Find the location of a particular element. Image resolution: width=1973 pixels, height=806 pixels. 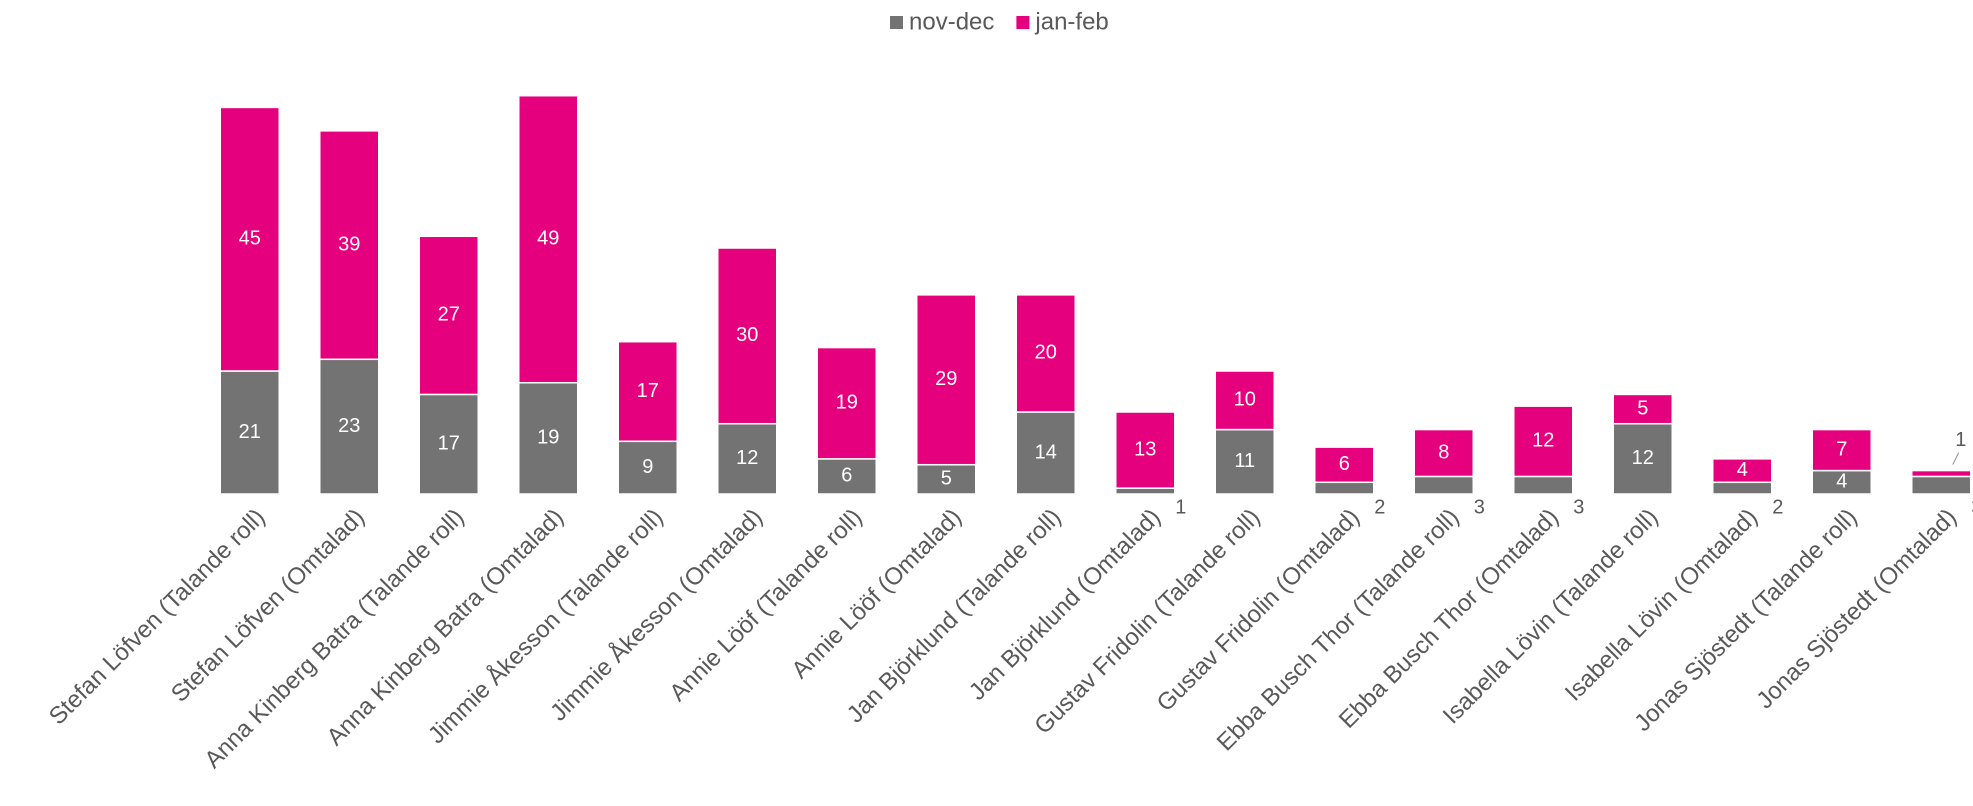

data-label: 29 is located at coordinates (946, 379).